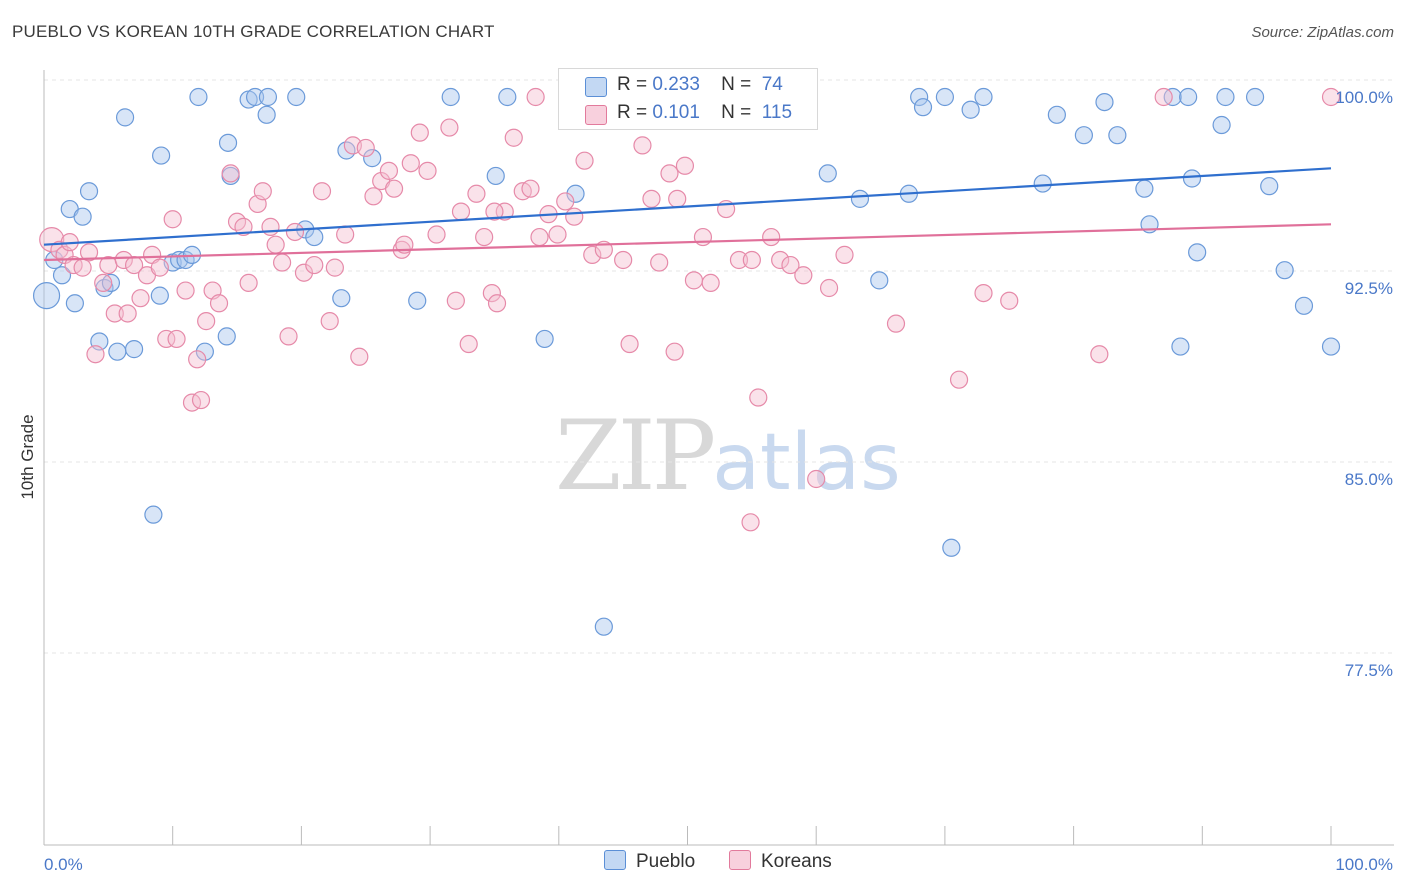  Describe the element at coordinates (740, 860) in the screenshot. I see `bottom-koreans-swatch` at that location.